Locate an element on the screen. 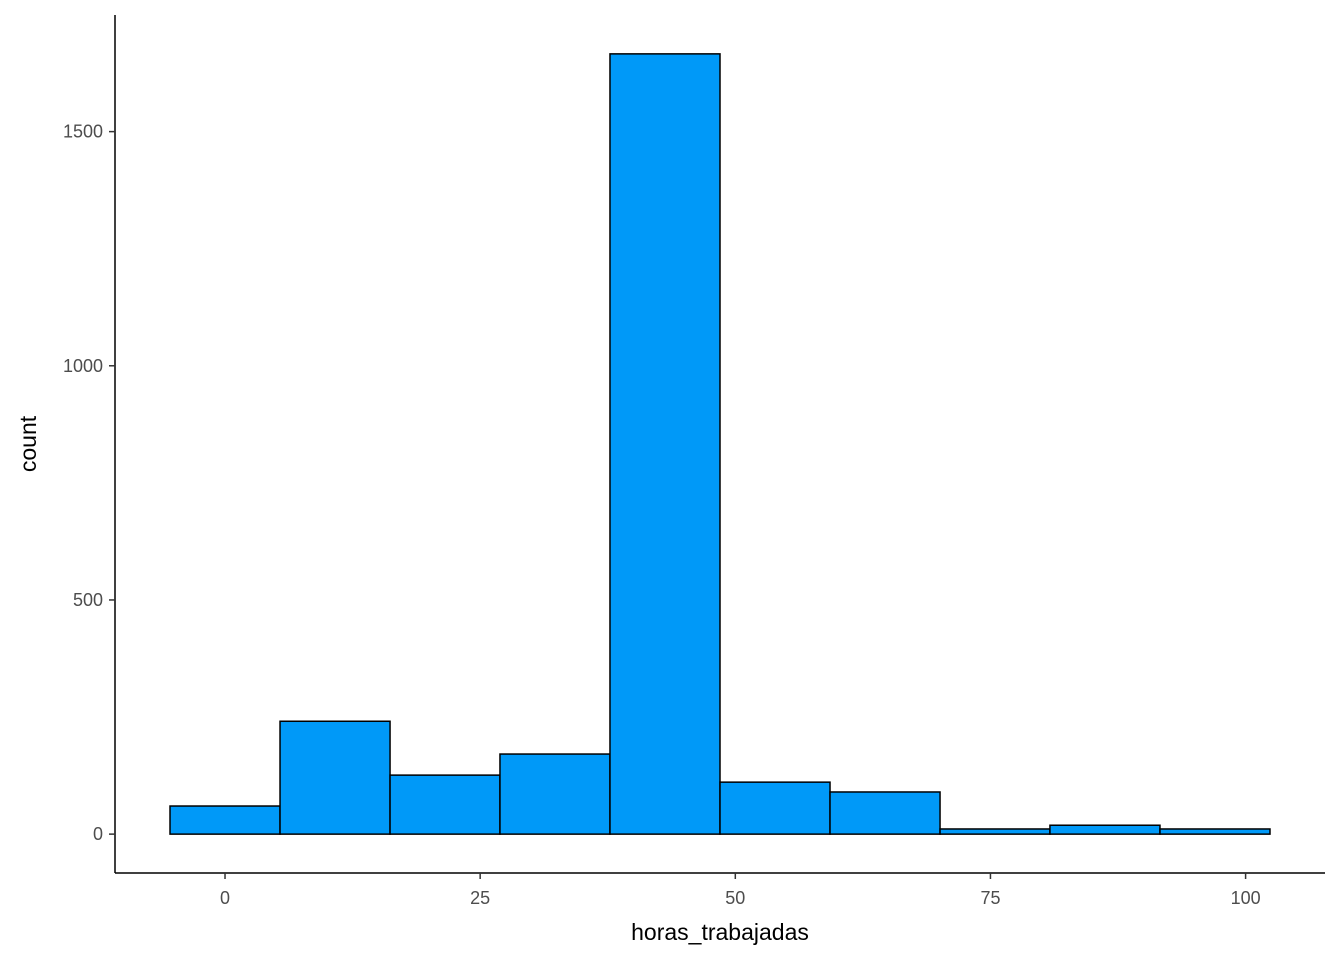 This screenshot has height=960, width=1344. y-tick-label: 1500 is located at coordinates (83, 132).